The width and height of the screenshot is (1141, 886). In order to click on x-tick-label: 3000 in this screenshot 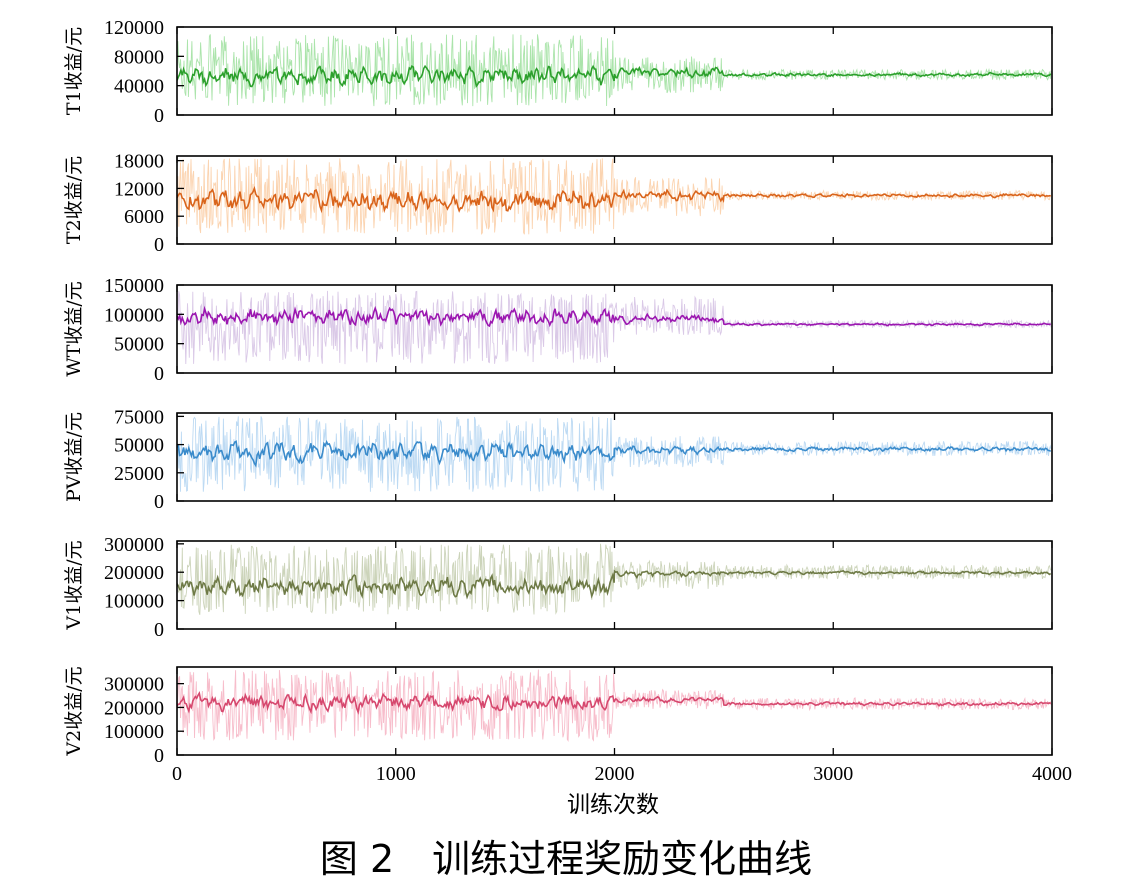, I will do `click(833, 774)`.